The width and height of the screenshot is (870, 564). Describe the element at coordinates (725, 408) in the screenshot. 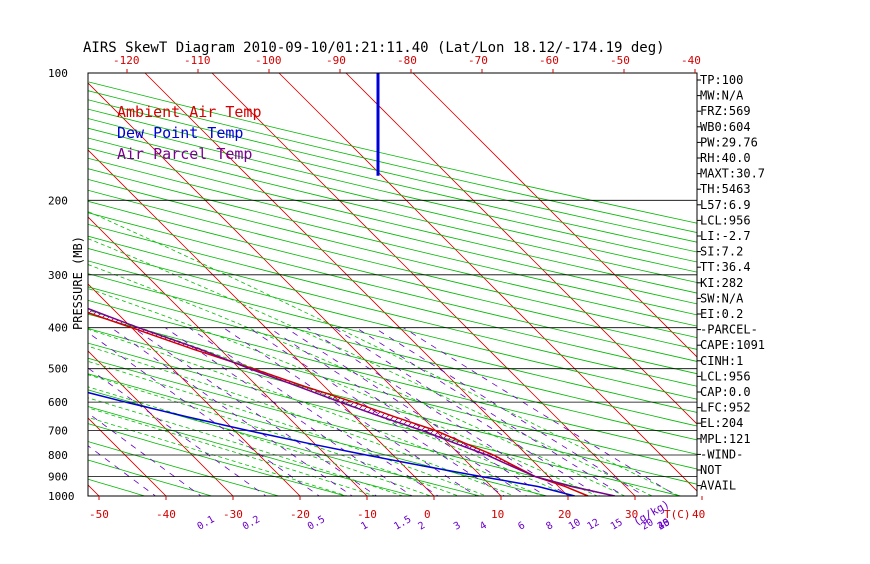

I see `panel-value: LFC:952` at that location.